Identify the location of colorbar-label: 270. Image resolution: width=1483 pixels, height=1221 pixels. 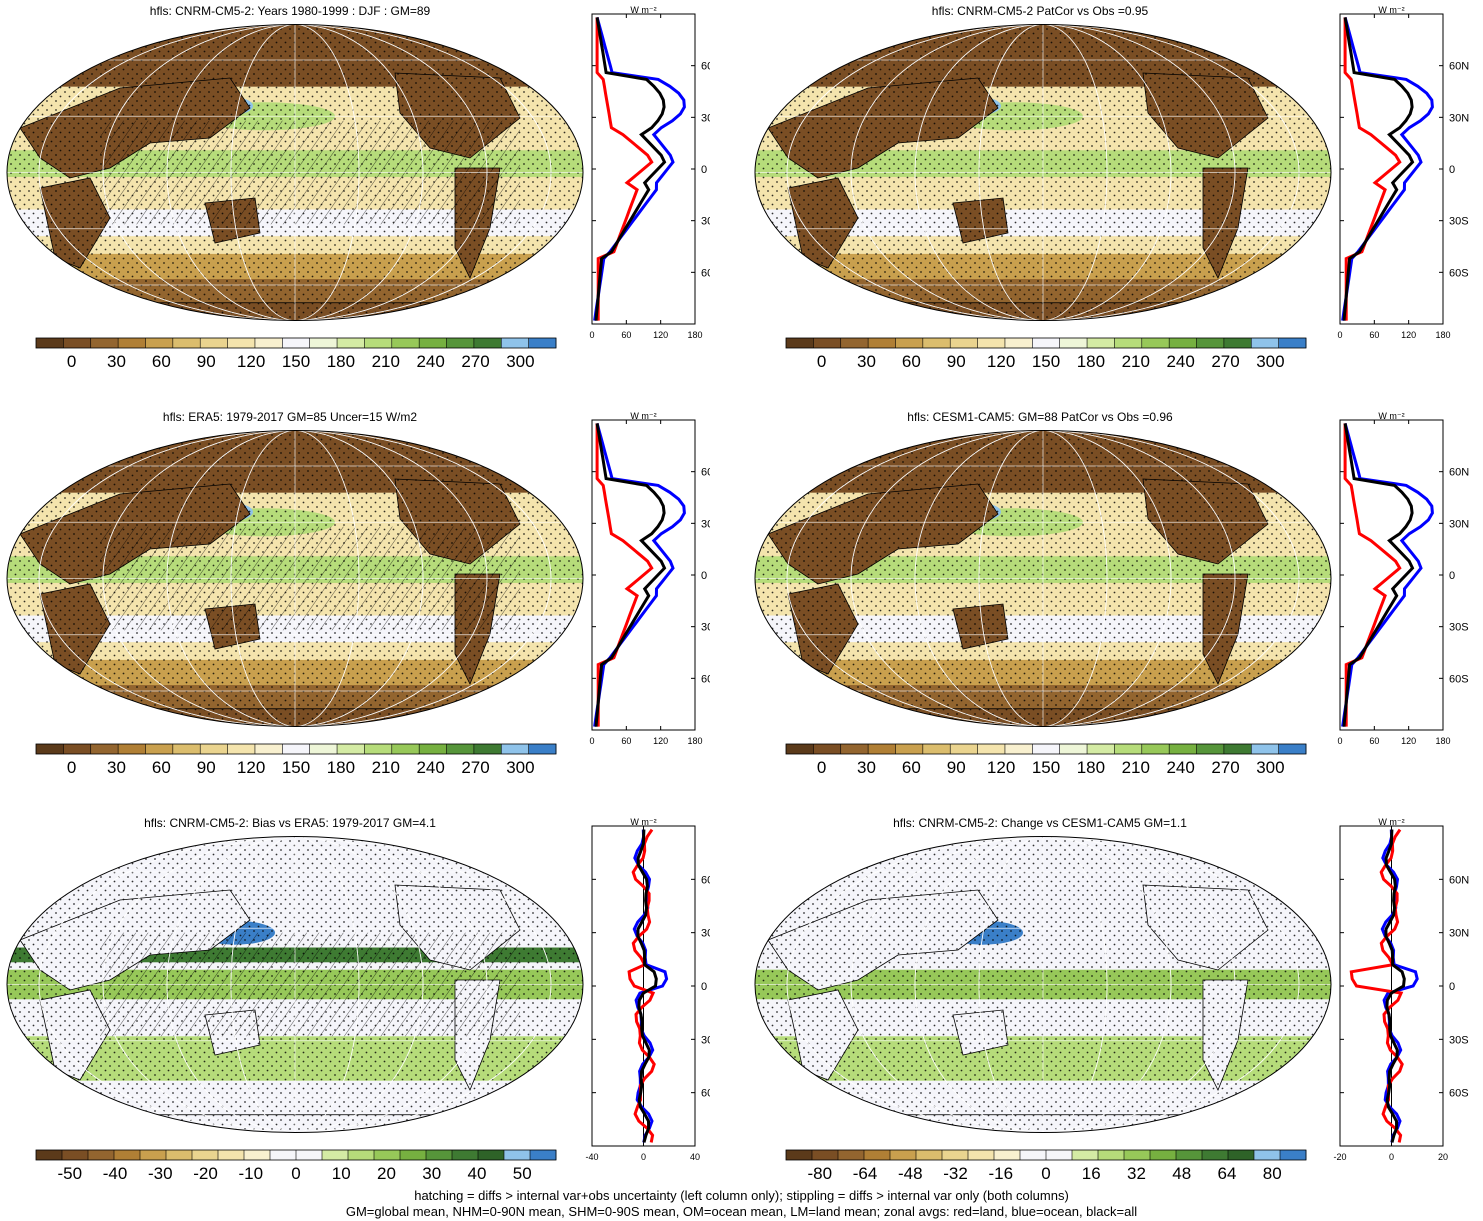
(1225, 767).